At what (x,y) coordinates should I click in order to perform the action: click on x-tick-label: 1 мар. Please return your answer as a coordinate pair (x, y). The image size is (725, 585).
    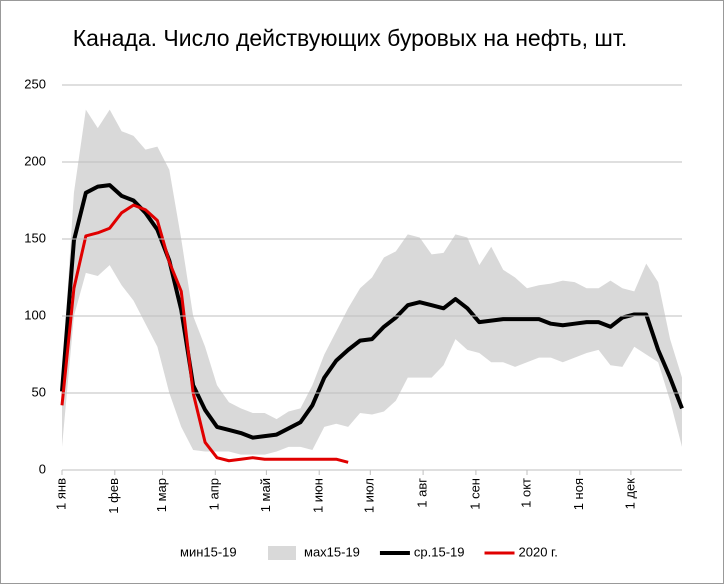
    Looking at the image, I should click on (161, 495).